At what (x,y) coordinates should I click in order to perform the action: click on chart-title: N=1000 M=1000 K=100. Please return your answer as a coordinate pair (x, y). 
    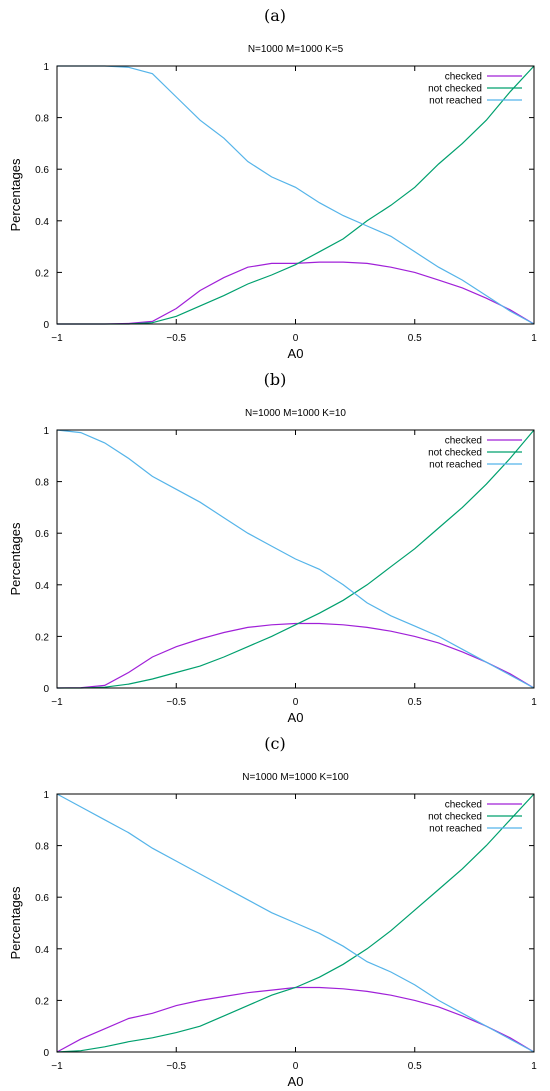
    Looking at the image, I should click on (295, 777).